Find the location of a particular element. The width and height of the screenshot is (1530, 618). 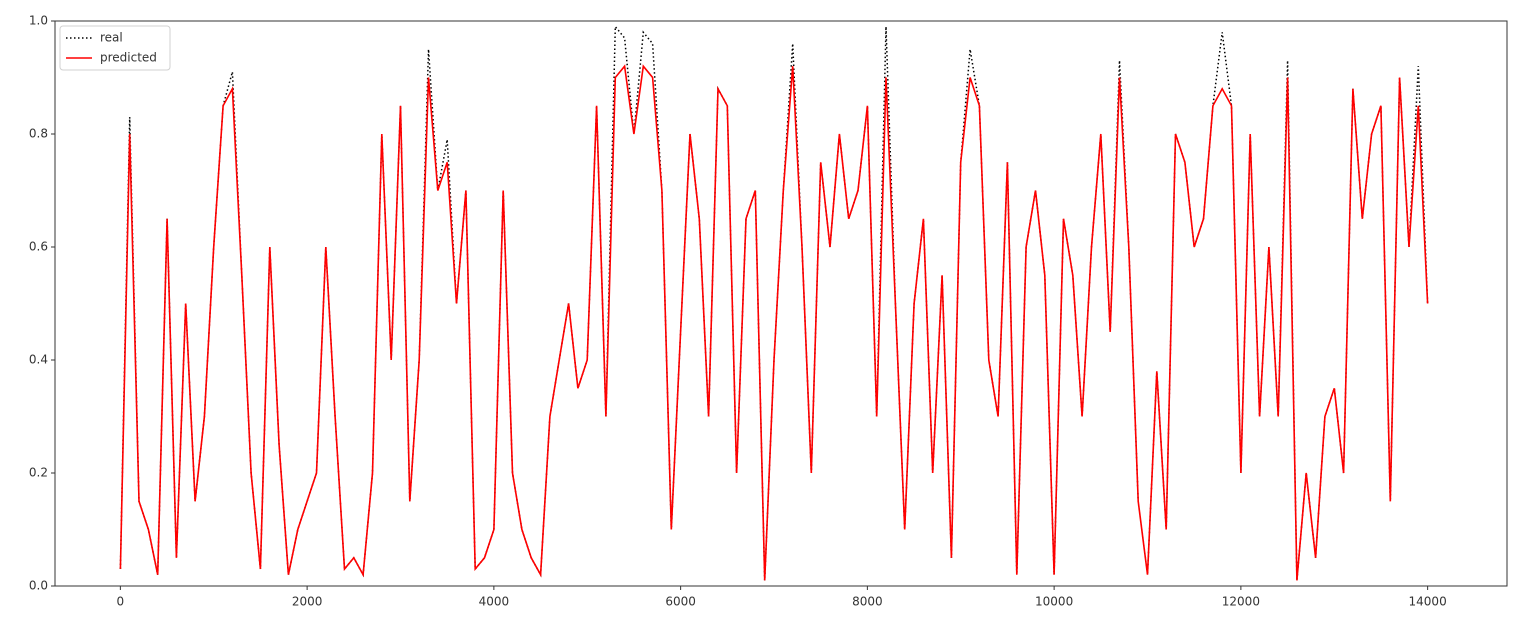

x-tick-label: 14000 is located at coordinates (1428, 602).